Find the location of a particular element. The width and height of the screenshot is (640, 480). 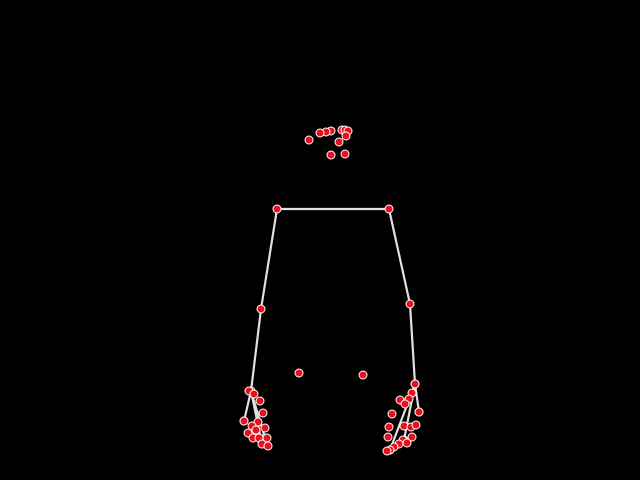

joint-rEl is located at coordinates (261, 309).